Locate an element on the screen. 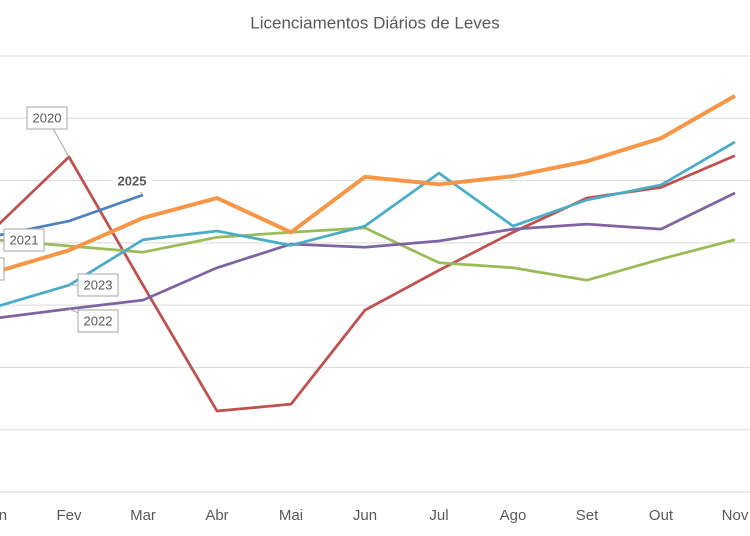 This screenshot has width=750, height=536. series-label: 2023 is located at coordinates (98, 284).